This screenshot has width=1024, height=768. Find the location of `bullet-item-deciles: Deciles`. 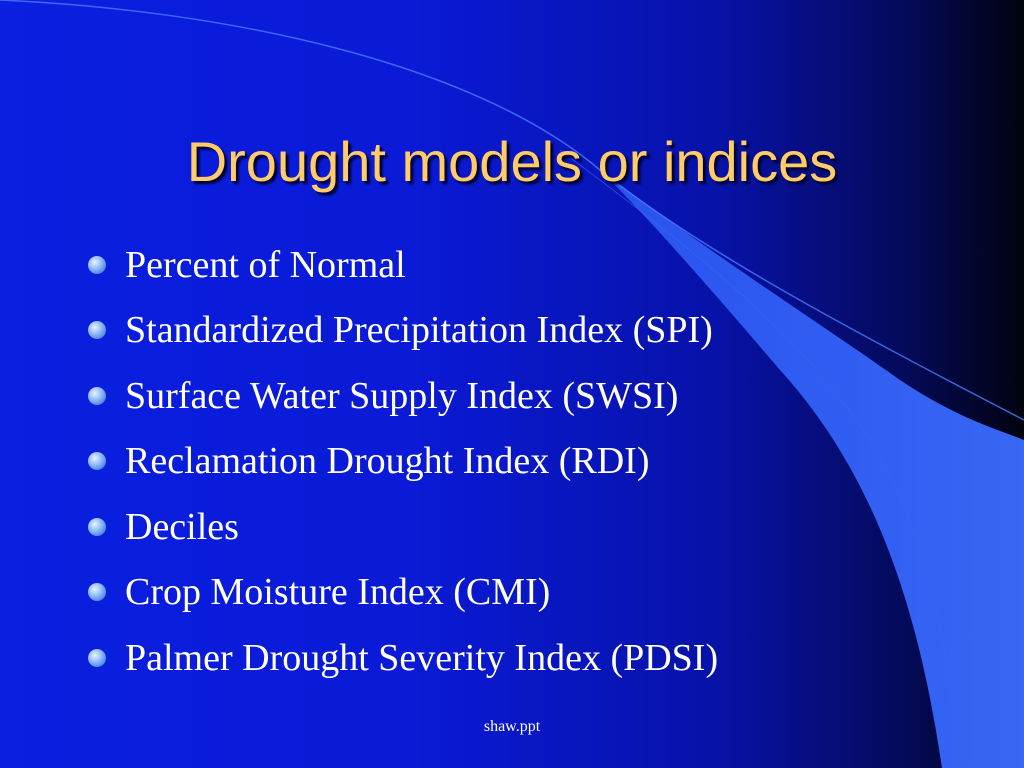

bullet-item-deciles: Deciles is located at coordinates (403, 527).